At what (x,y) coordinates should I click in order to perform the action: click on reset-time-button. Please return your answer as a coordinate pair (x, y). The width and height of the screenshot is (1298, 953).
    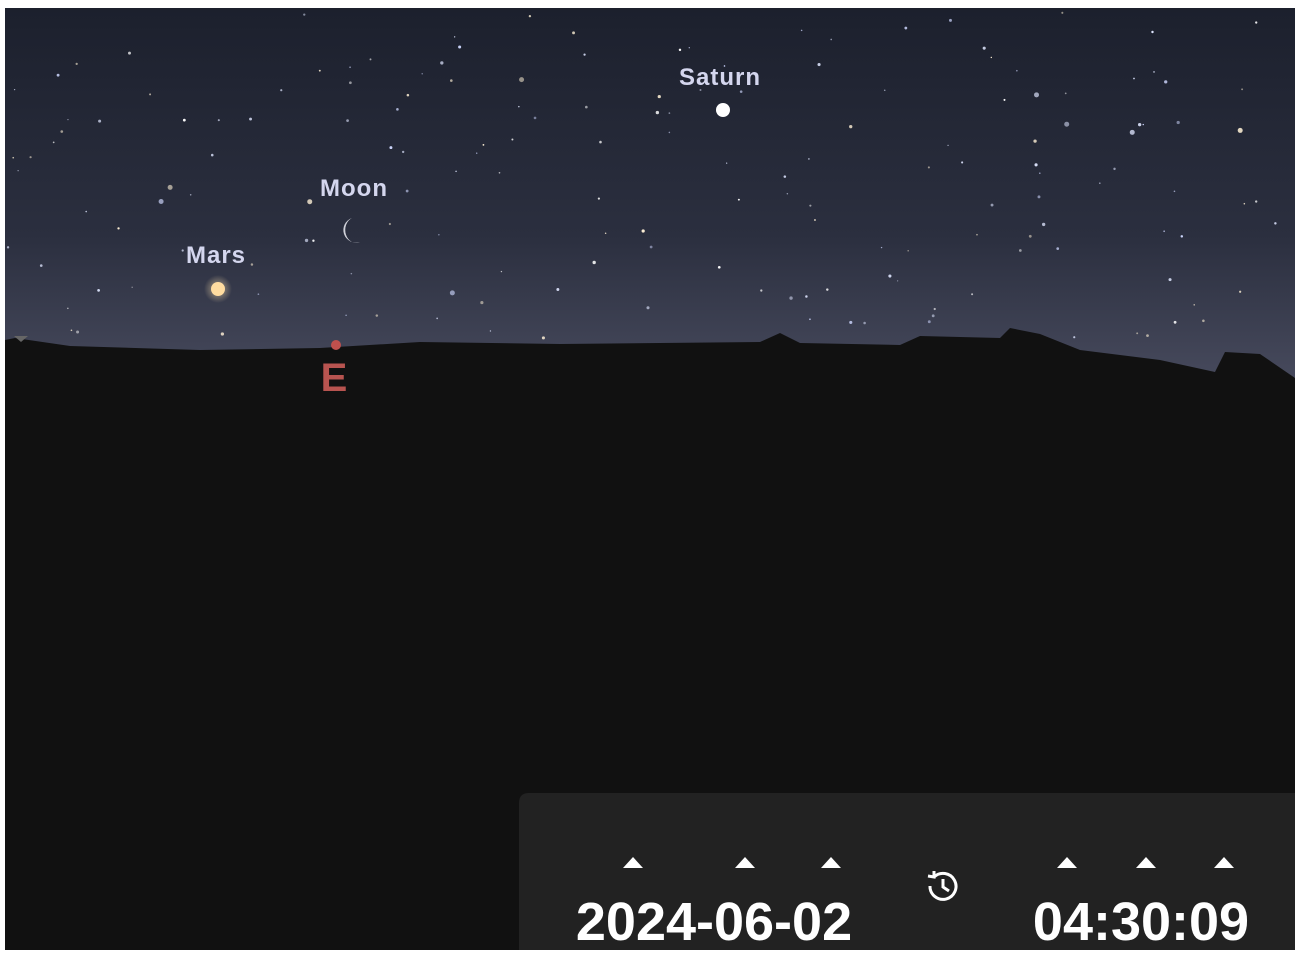
    Looking at the image, I should click on (942, 886).